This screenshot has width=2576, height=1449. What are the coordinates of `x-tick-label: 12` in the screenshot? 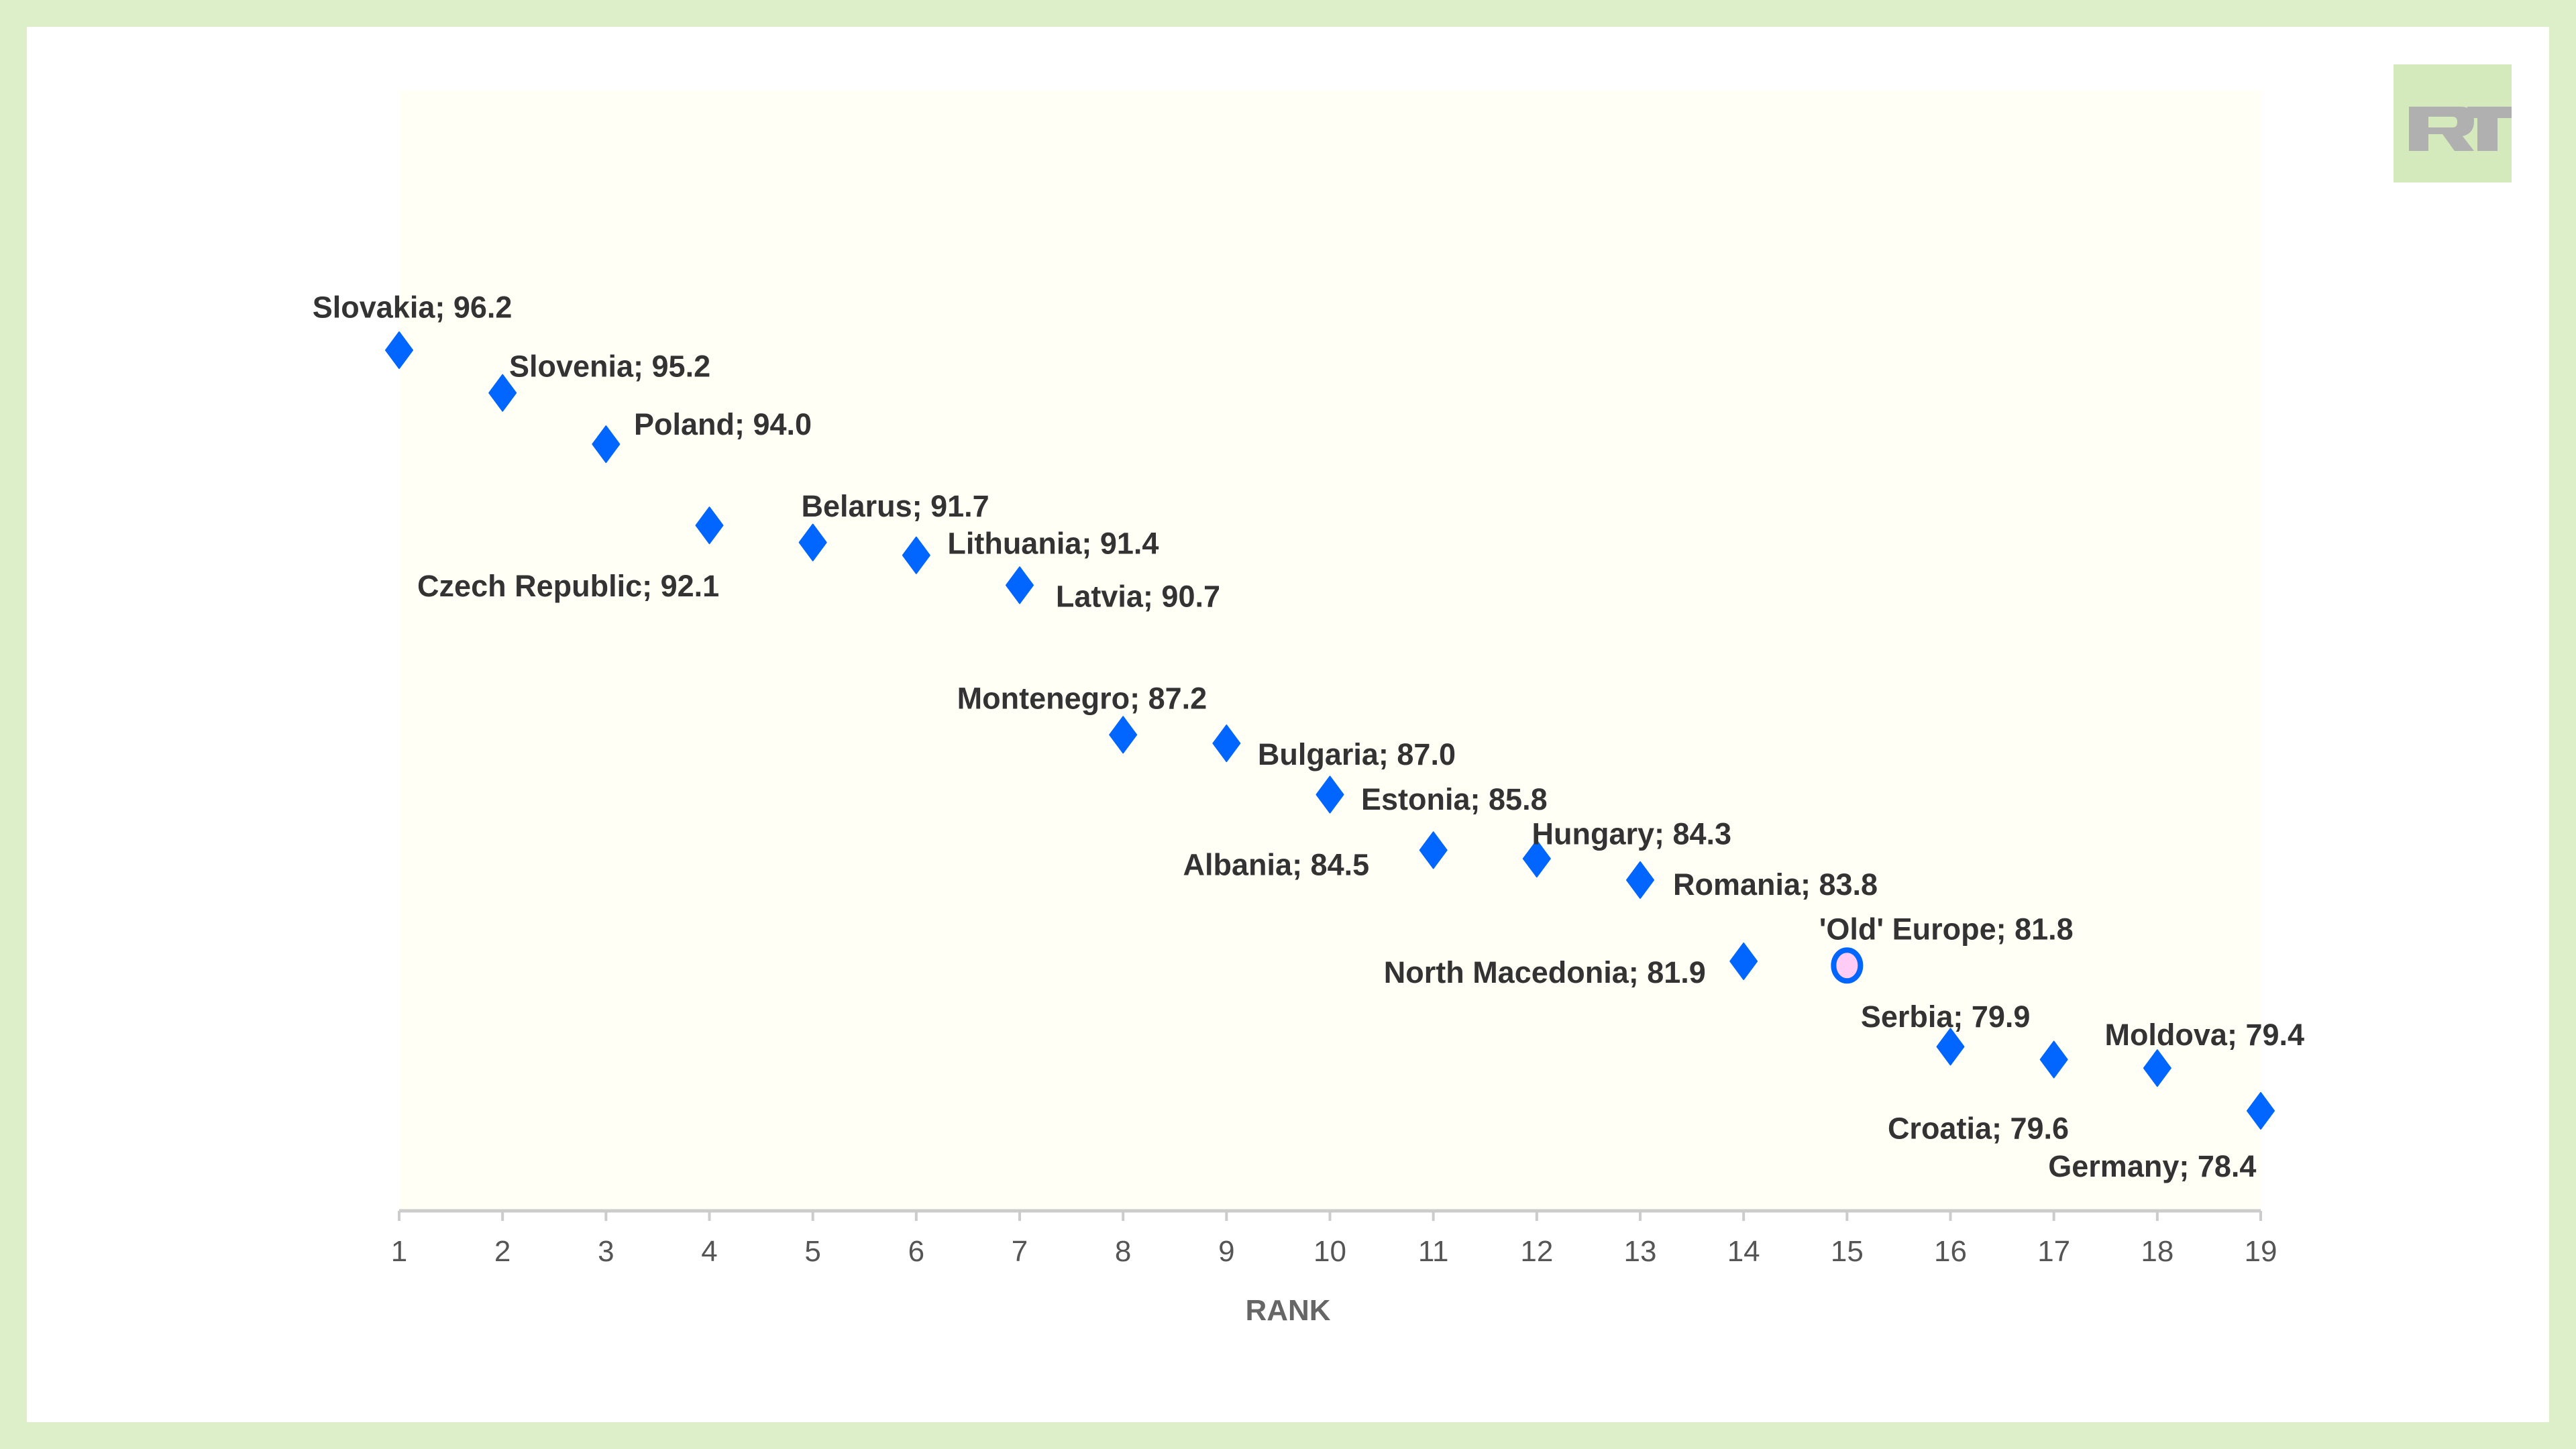 It's located at (1536, 1251).